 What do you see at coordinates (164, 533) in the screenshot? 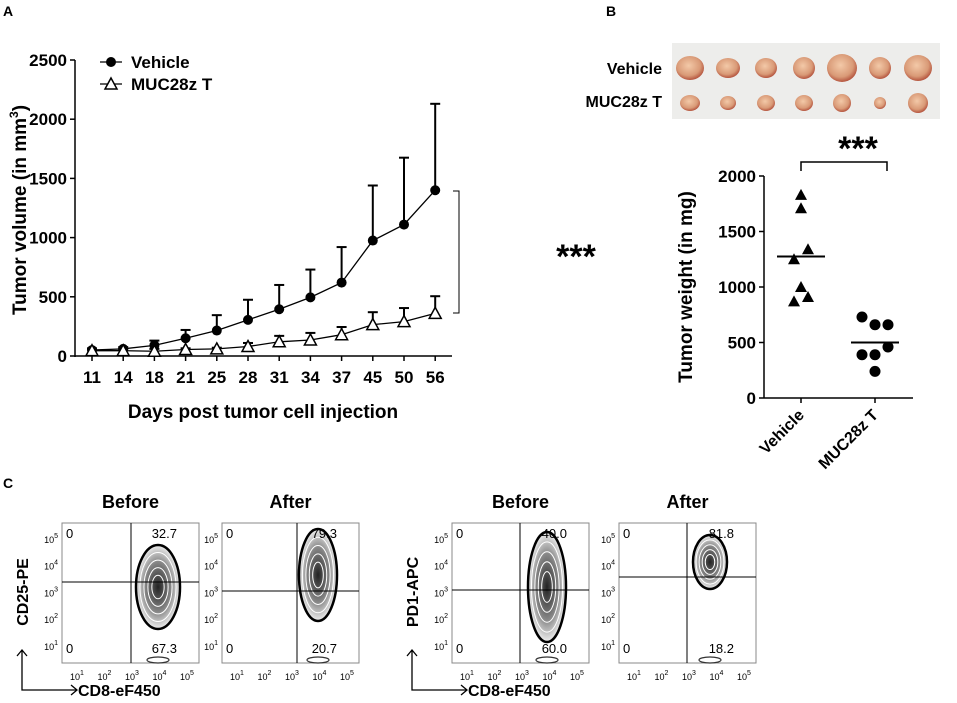
I see `quadrant-ur: 32.7` at bounding box center [164, 533].